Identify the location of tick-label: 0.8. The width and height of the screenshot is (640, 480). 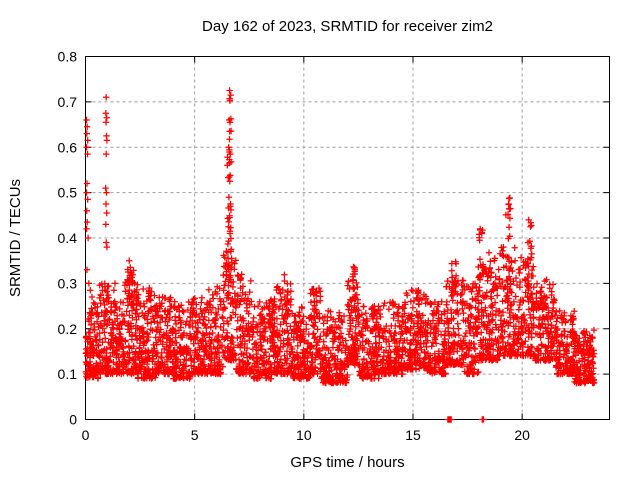
(68, 57).